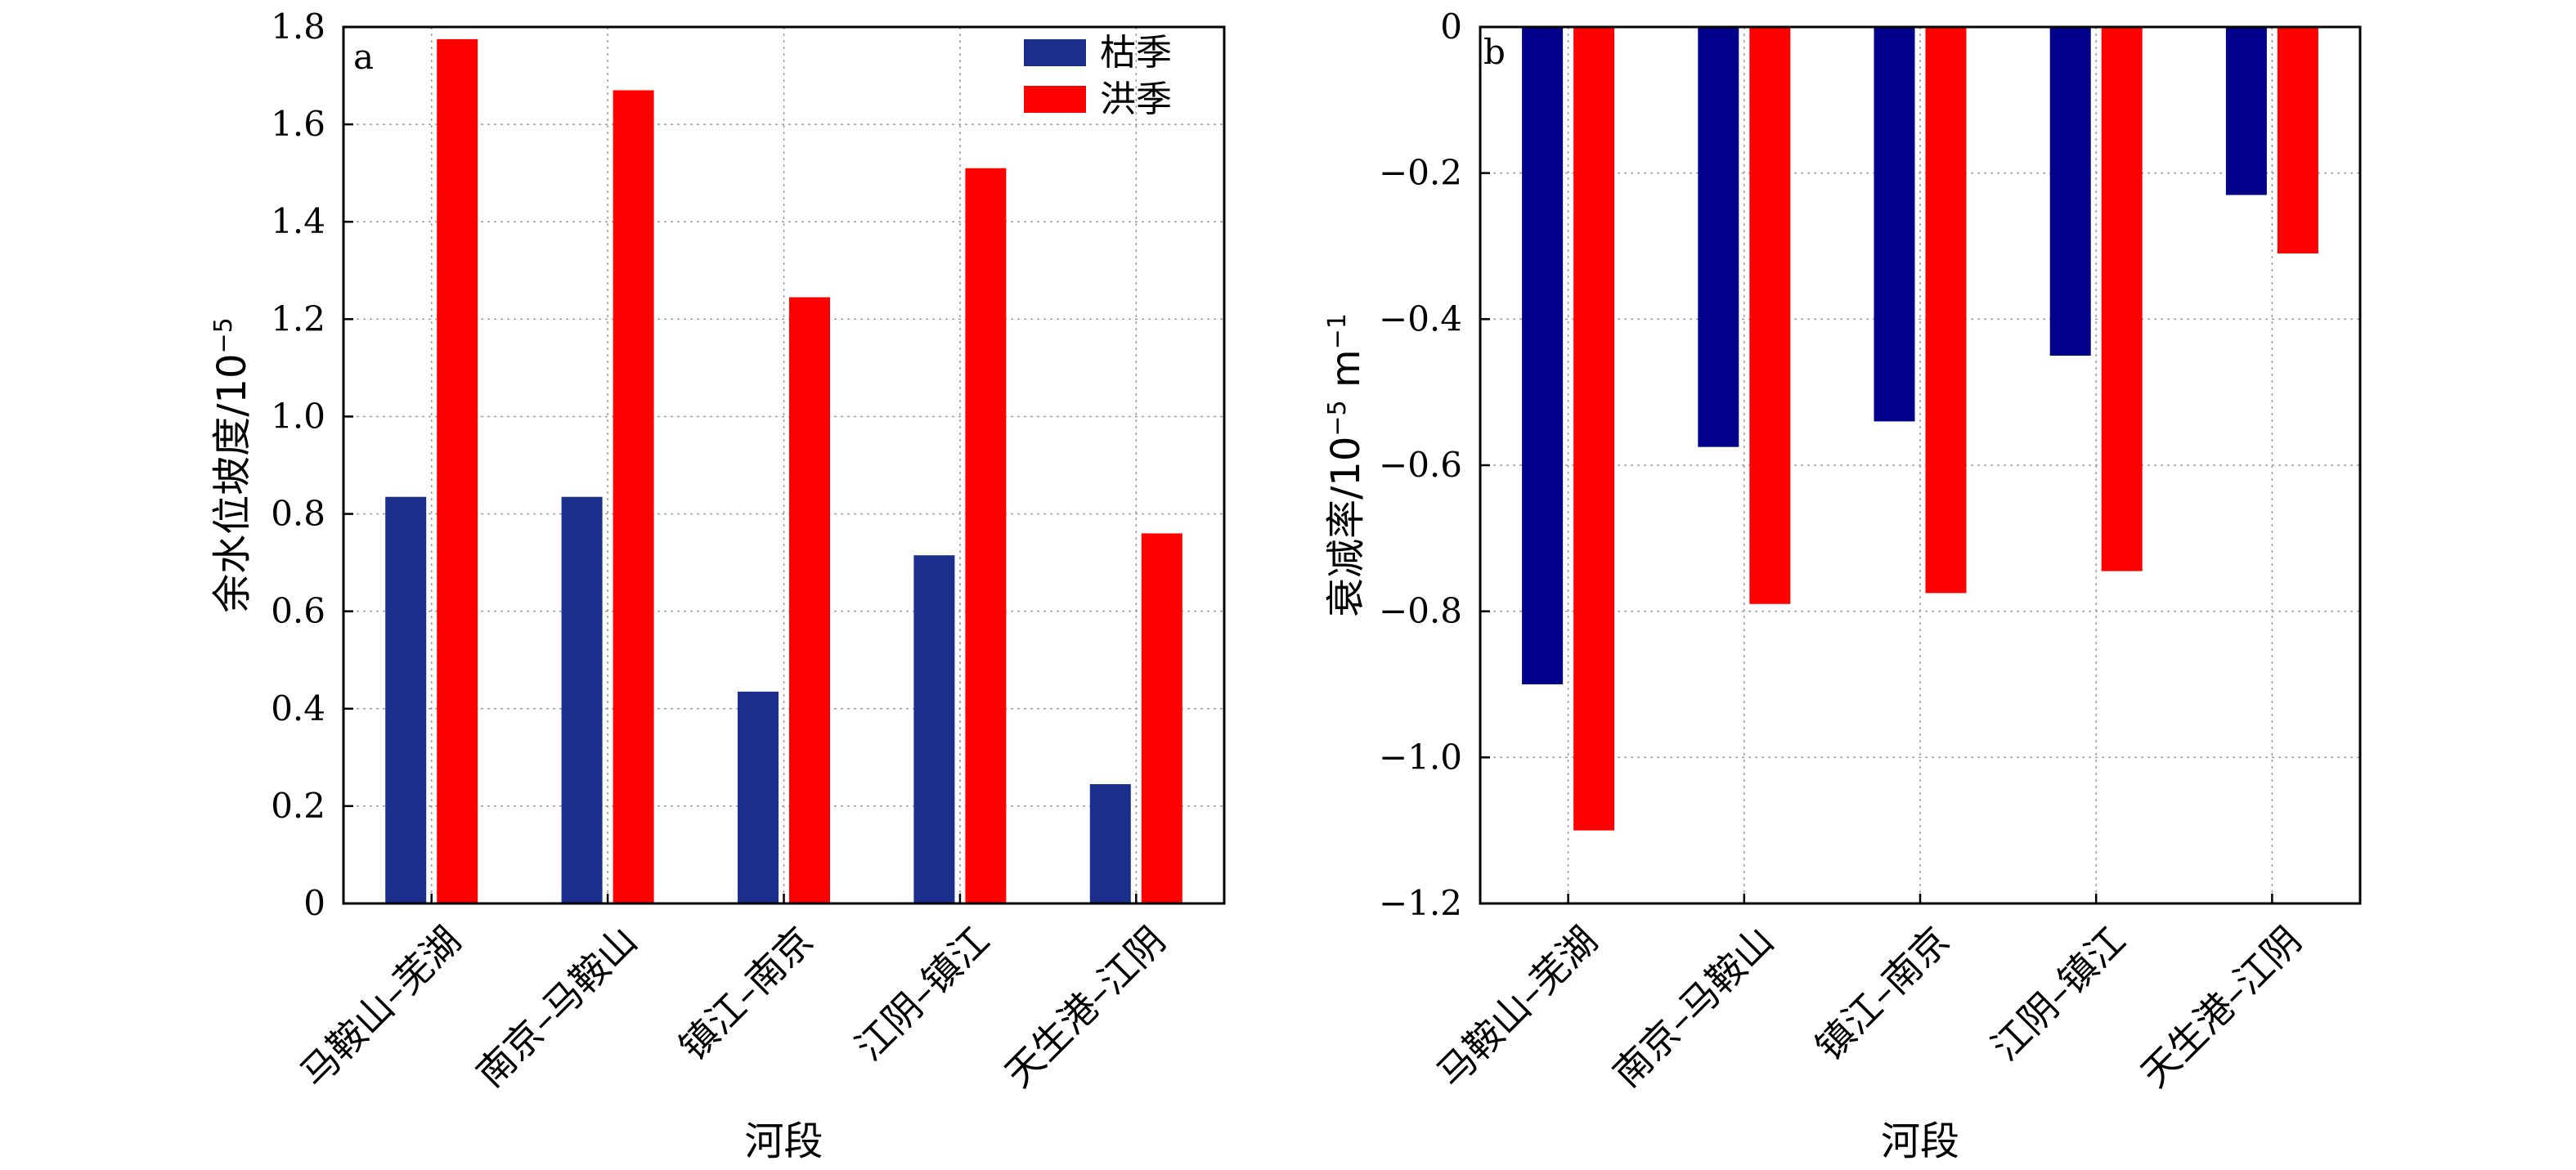  What do you see at coordinates (1136, 99) in the screenshot?
I see `legend-label: 洪季` at bounding box center [1136, 99].